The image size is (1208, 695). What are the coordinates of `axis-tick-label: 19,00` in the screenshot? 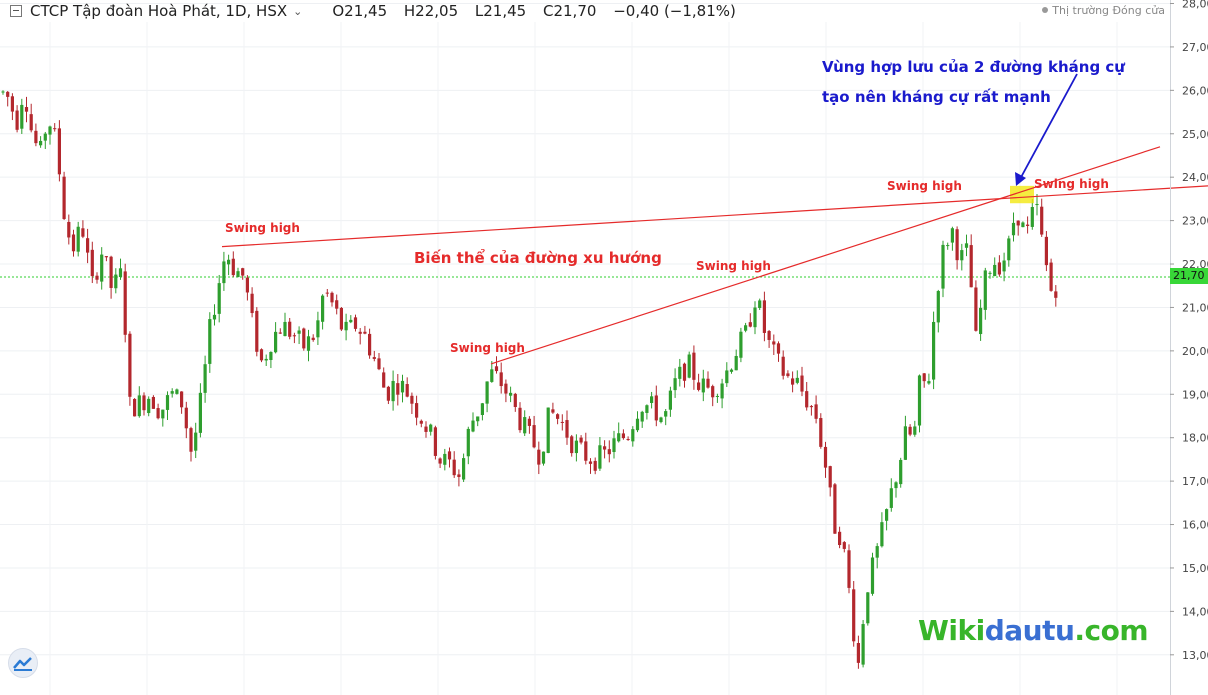 It's located at (1195, 394).